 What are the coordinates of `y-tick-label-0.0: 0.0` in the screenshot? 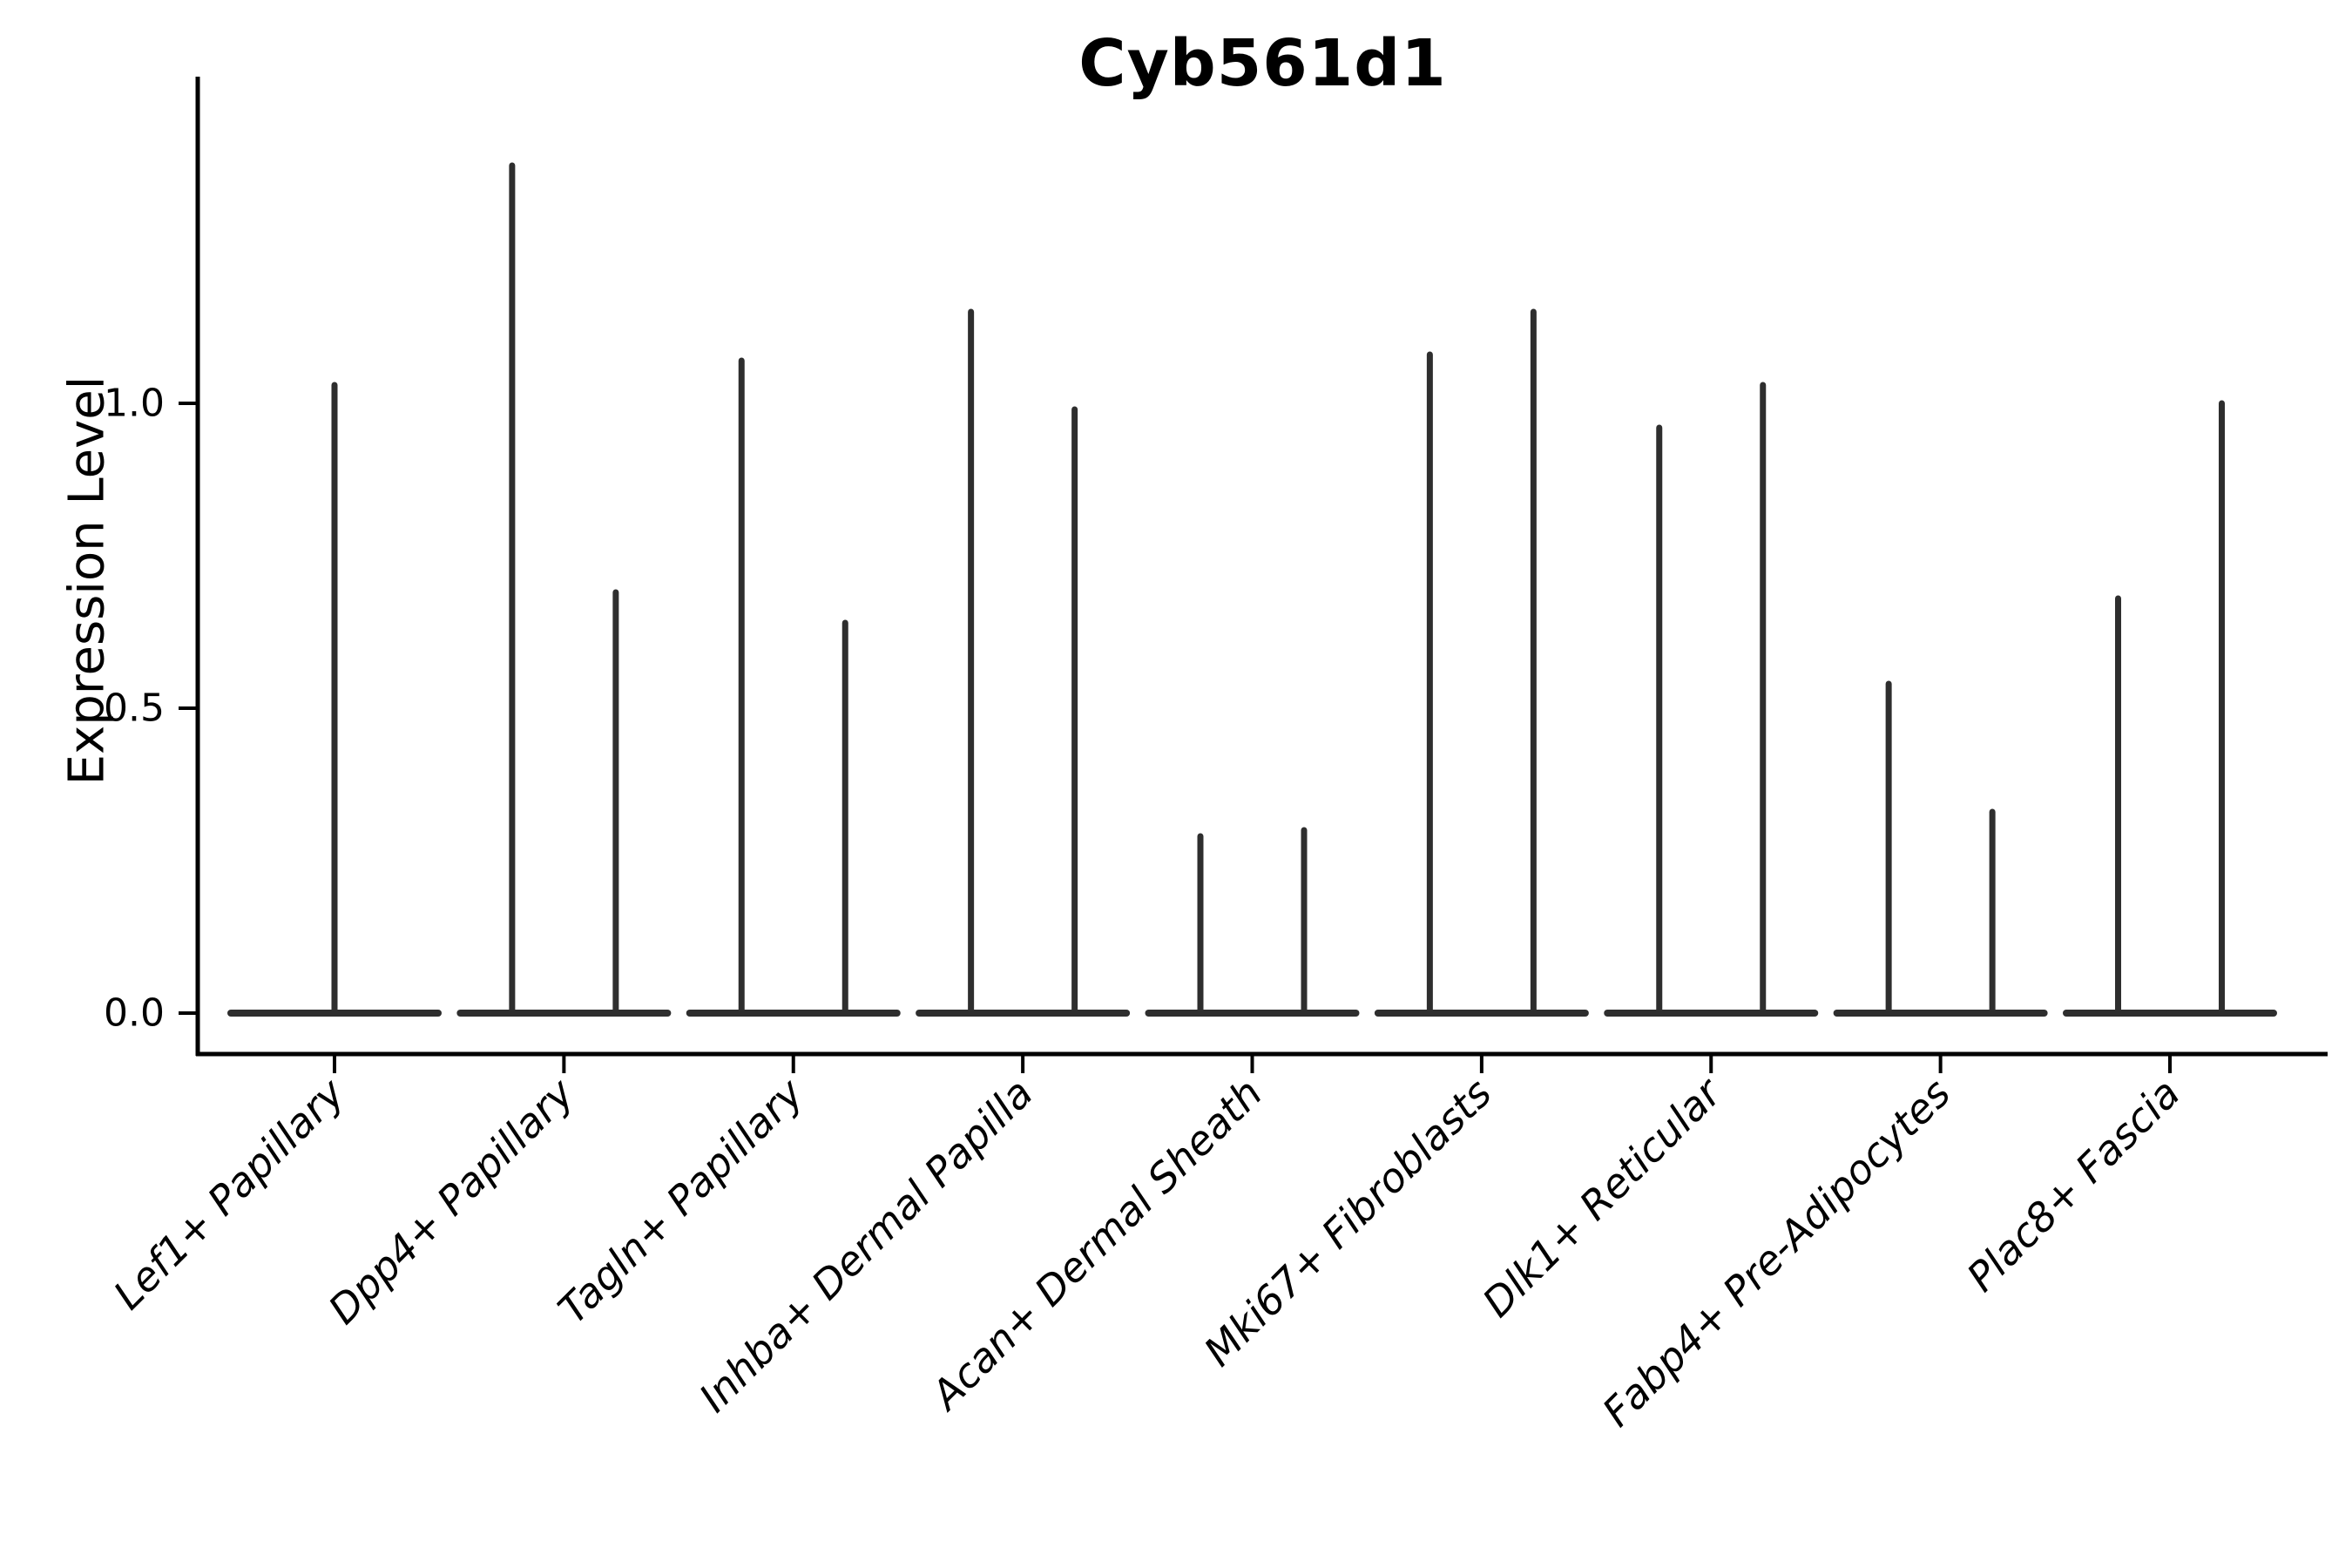 It's located at (134, 1014).